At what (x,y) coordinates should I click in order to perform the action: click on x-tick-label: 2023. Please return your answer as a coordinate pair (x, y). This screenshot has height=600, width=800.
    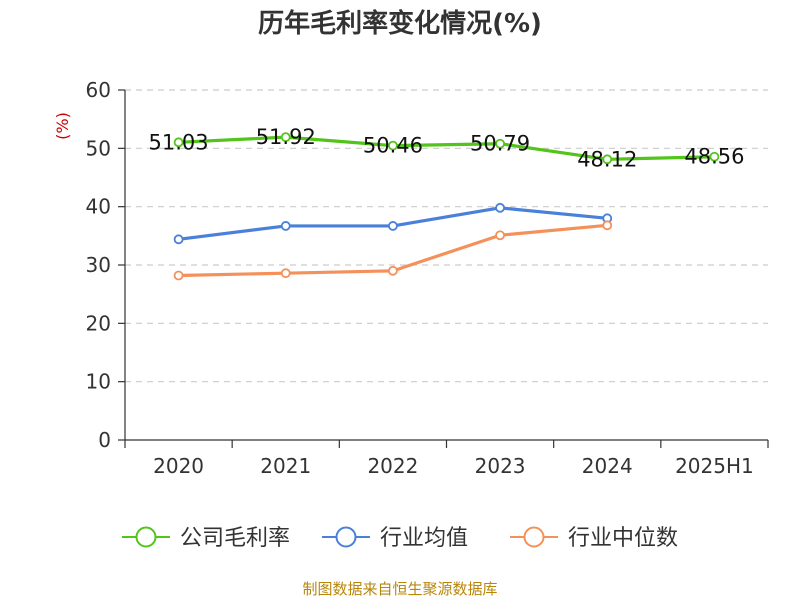
    Looking at the image, I should click on (500, 466).